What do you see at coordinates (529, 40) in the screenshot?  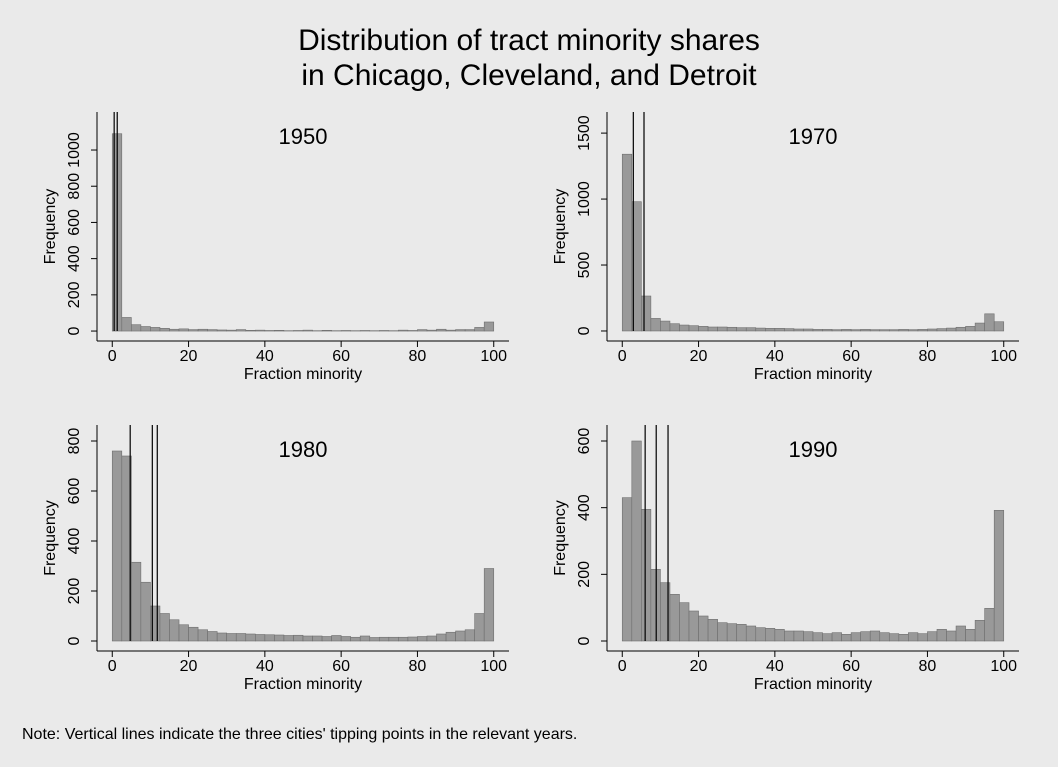 I see `figure-title: Distribution of tract minority shares` at bounding box center [529, 40].